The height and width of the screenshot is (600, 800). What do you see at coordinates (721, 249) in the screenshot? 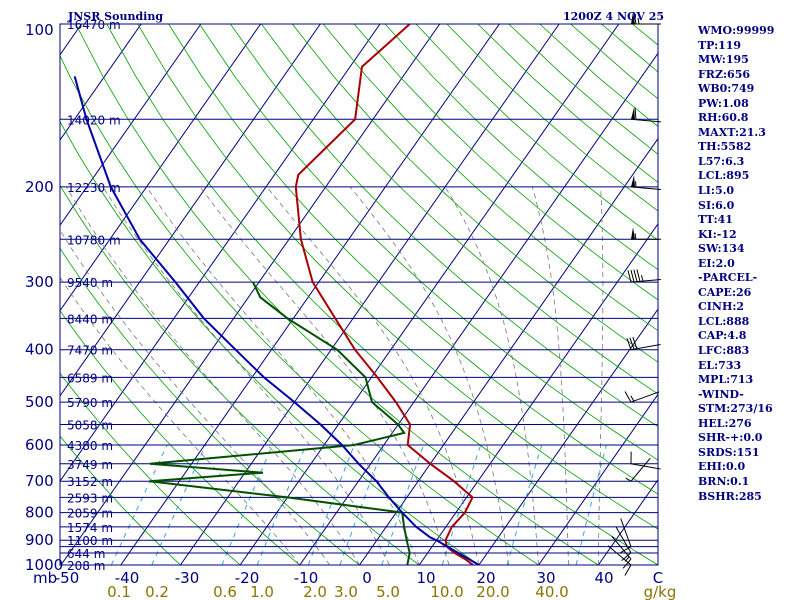
I see `index-item: SW:134` at bounding box center [721, 249].